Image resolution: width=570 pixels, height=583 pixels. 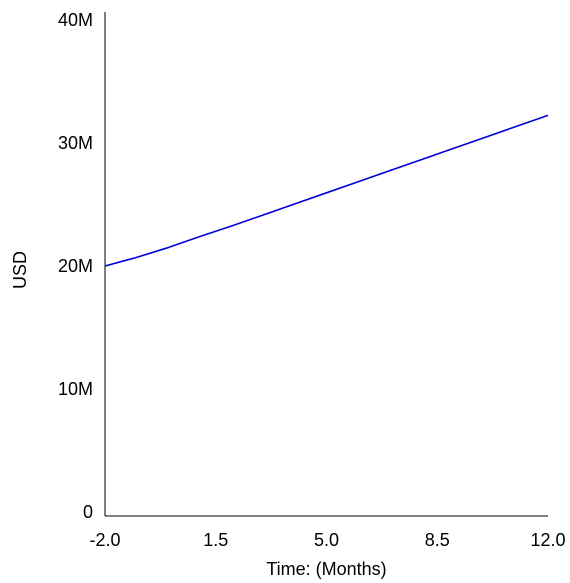 What do you see at coordinates (20, 270) in the screenshot?
I see `y-axis-title: USD` at bounding box center [20, 270].